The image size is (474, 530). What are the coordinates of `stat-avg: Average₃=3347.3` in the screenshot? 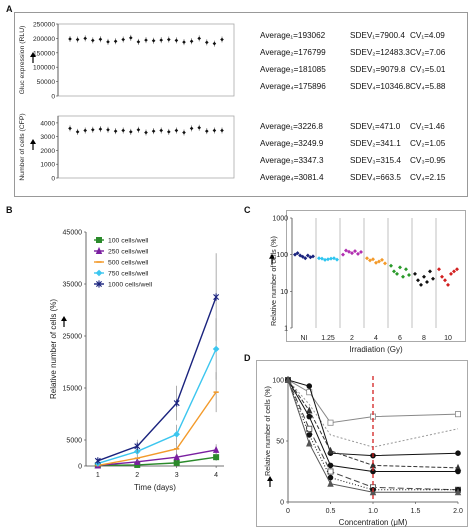 It's located at (292, 160).